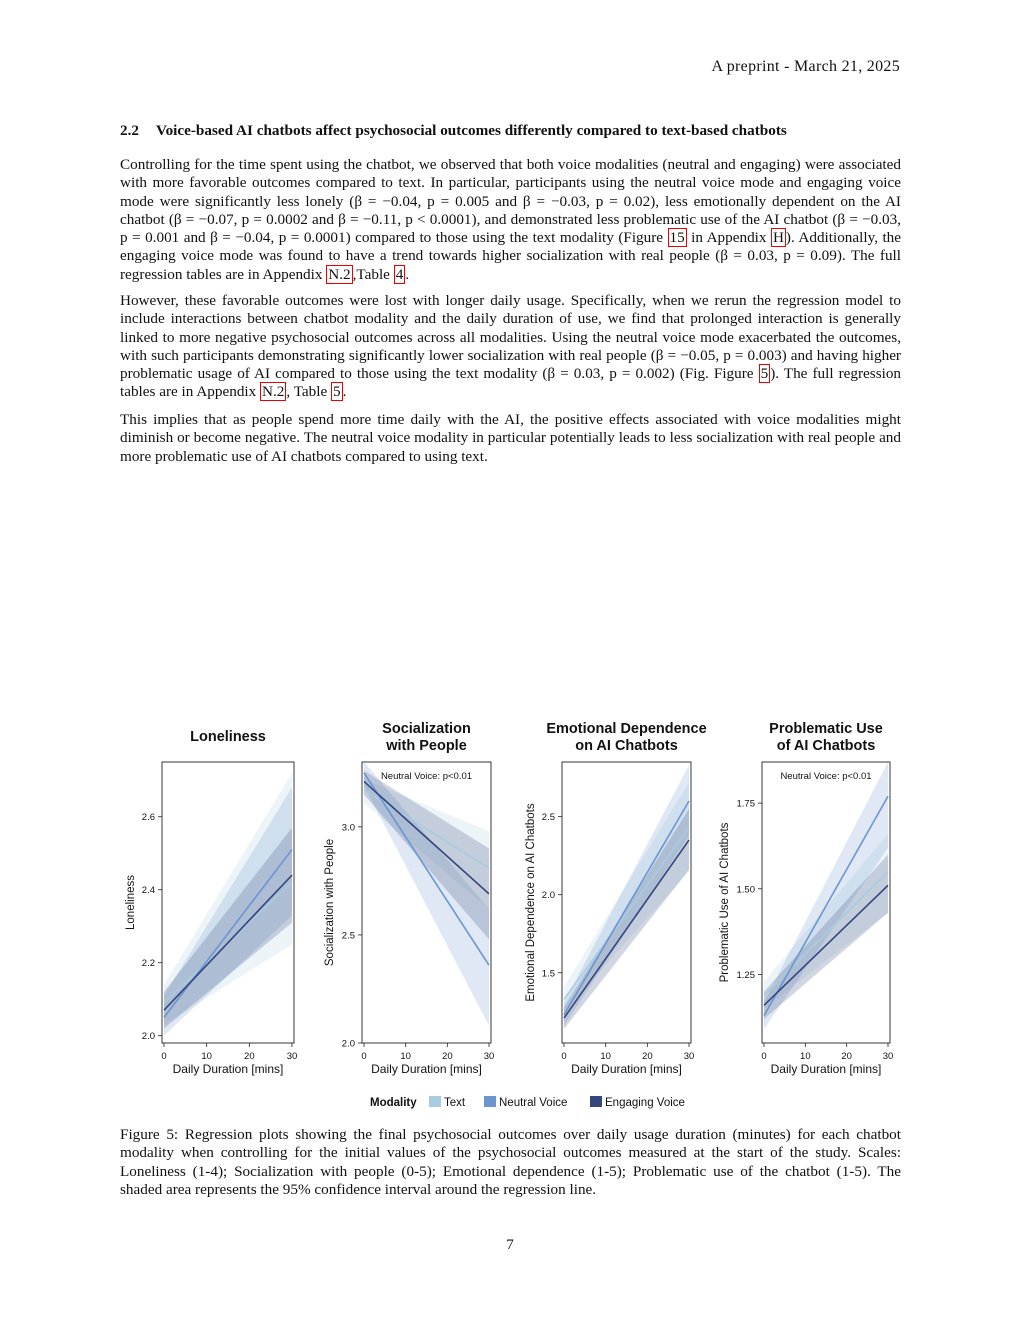 This screenshot has width=1020, height=1320. Describe the element at coordinates (407, 274) in the screenshot. I see `p1-text-e: .` at that location.